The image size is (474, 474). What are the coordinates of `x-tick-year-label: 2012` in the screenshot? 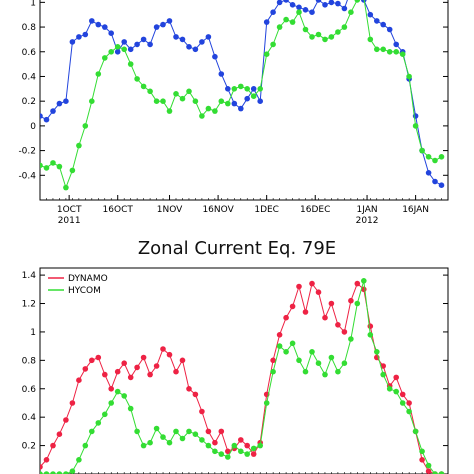 It's located at (367, 221).